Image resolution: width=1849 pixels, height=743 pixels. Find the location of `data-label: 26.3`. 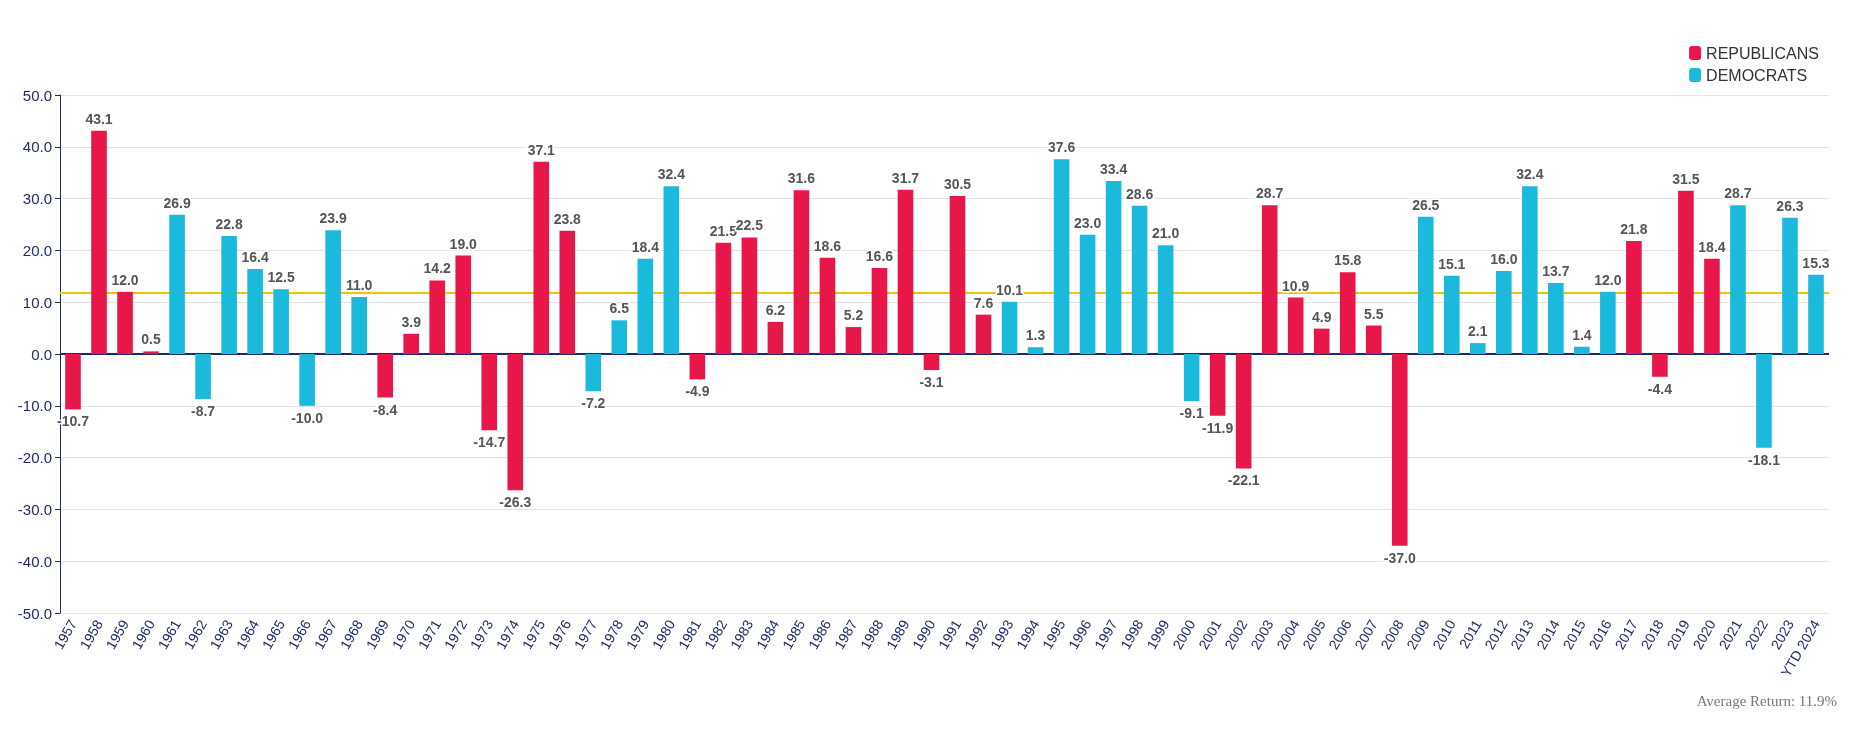

data-label: 26.3 is located at coordinates (1790, 205).